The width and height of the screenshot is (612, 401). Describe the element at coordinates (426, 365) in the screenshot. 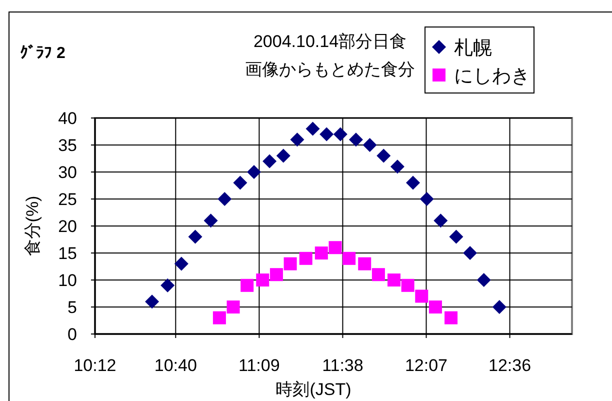

I see `x-tick-label: 12:07` at that location.